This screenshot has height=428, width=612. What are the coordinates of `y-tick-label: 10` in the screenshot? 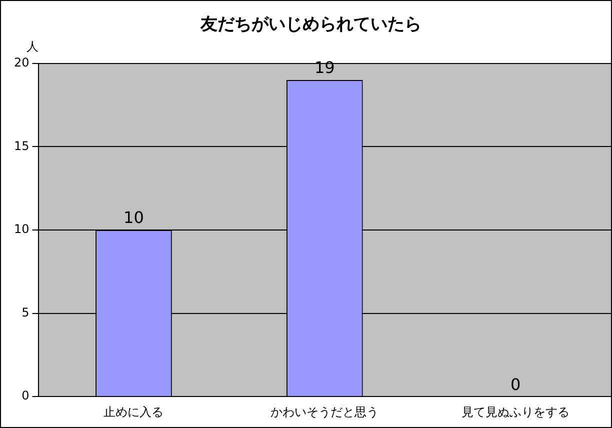 It's located at (22, 229).